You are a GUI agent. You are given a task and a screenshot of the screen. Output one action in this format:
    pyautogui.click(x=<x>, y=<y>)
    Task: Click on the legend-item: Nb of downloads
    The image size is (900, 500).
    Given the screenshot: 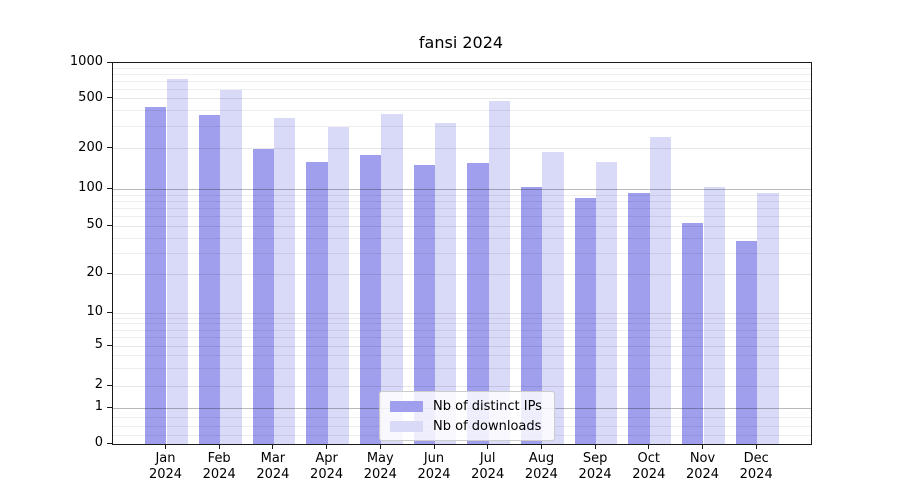 What is the action you would take?
    pyautogui.click(x=466, y=426)
    